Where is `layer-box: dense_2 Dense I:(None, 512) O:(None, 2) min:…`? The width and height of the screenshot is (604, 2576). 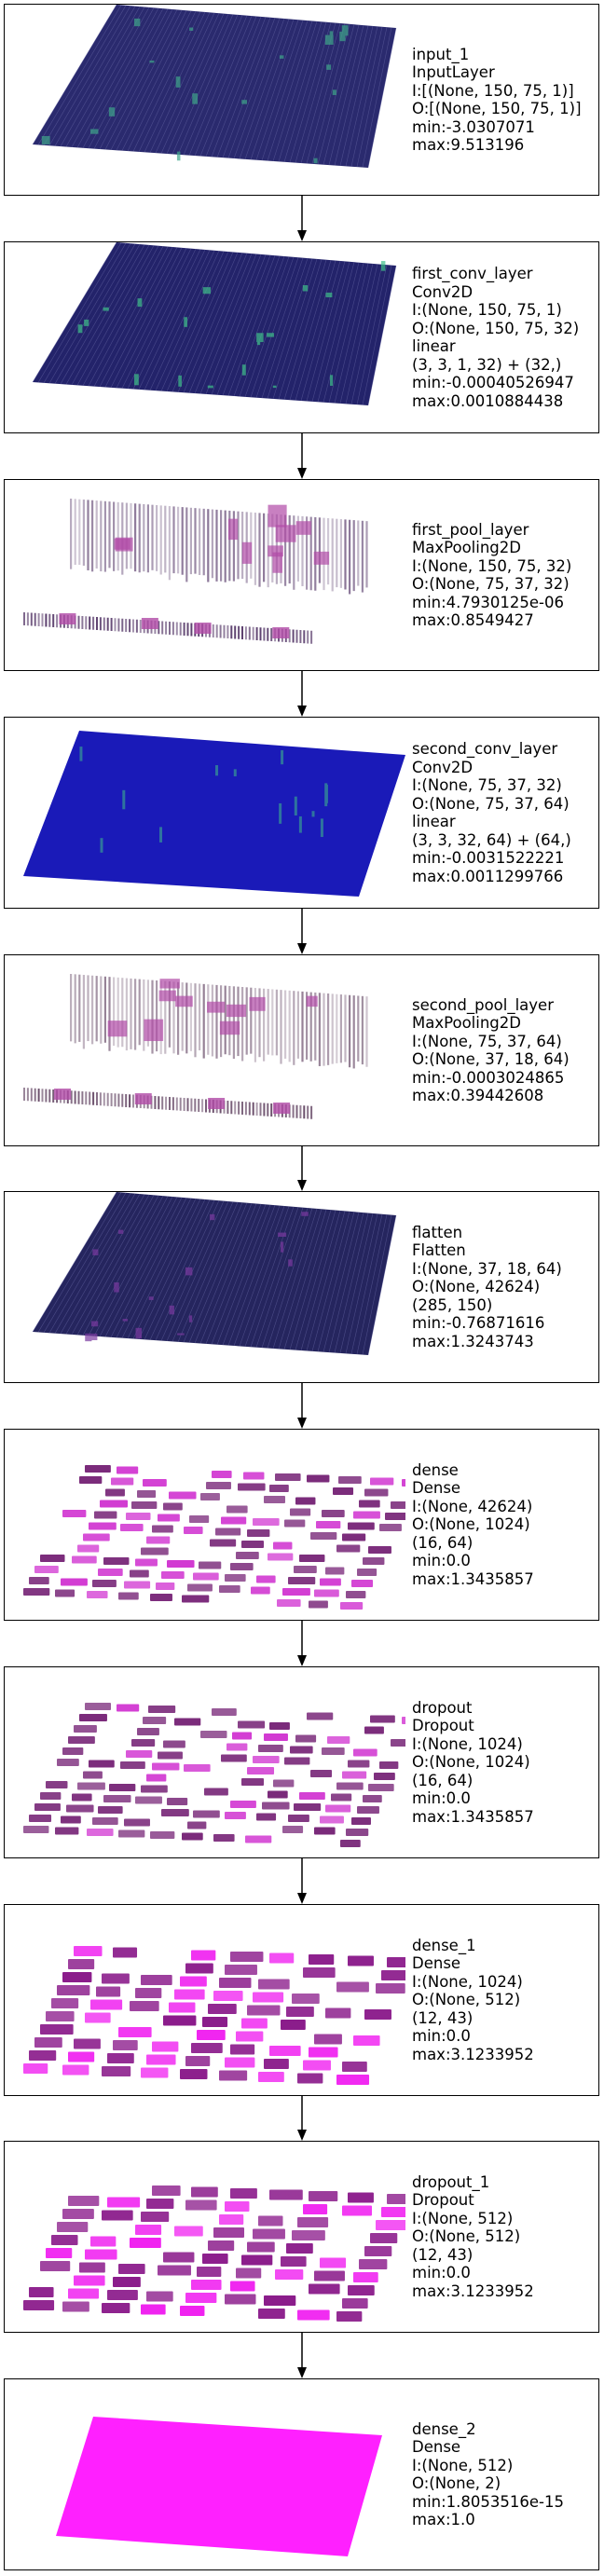 layer-box: dense_2 Dense I:(None, 512) O:(None, 2) min:… is located at coordinates (301, 2474).